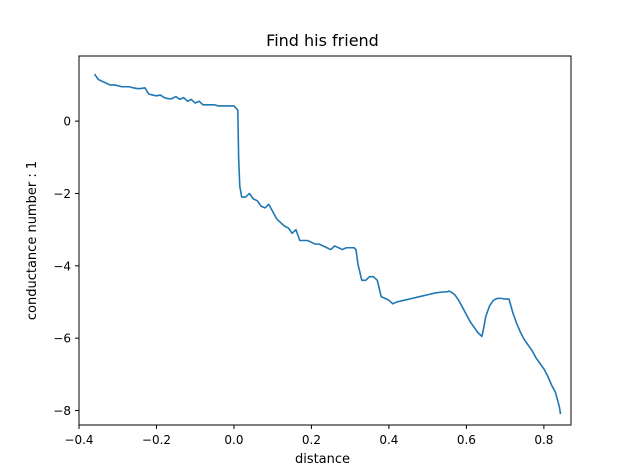  What do you see at coordinates (156, 440) in the screenshot?
I see `x-tick-label: −0.2` at bounding box center [156, 440].